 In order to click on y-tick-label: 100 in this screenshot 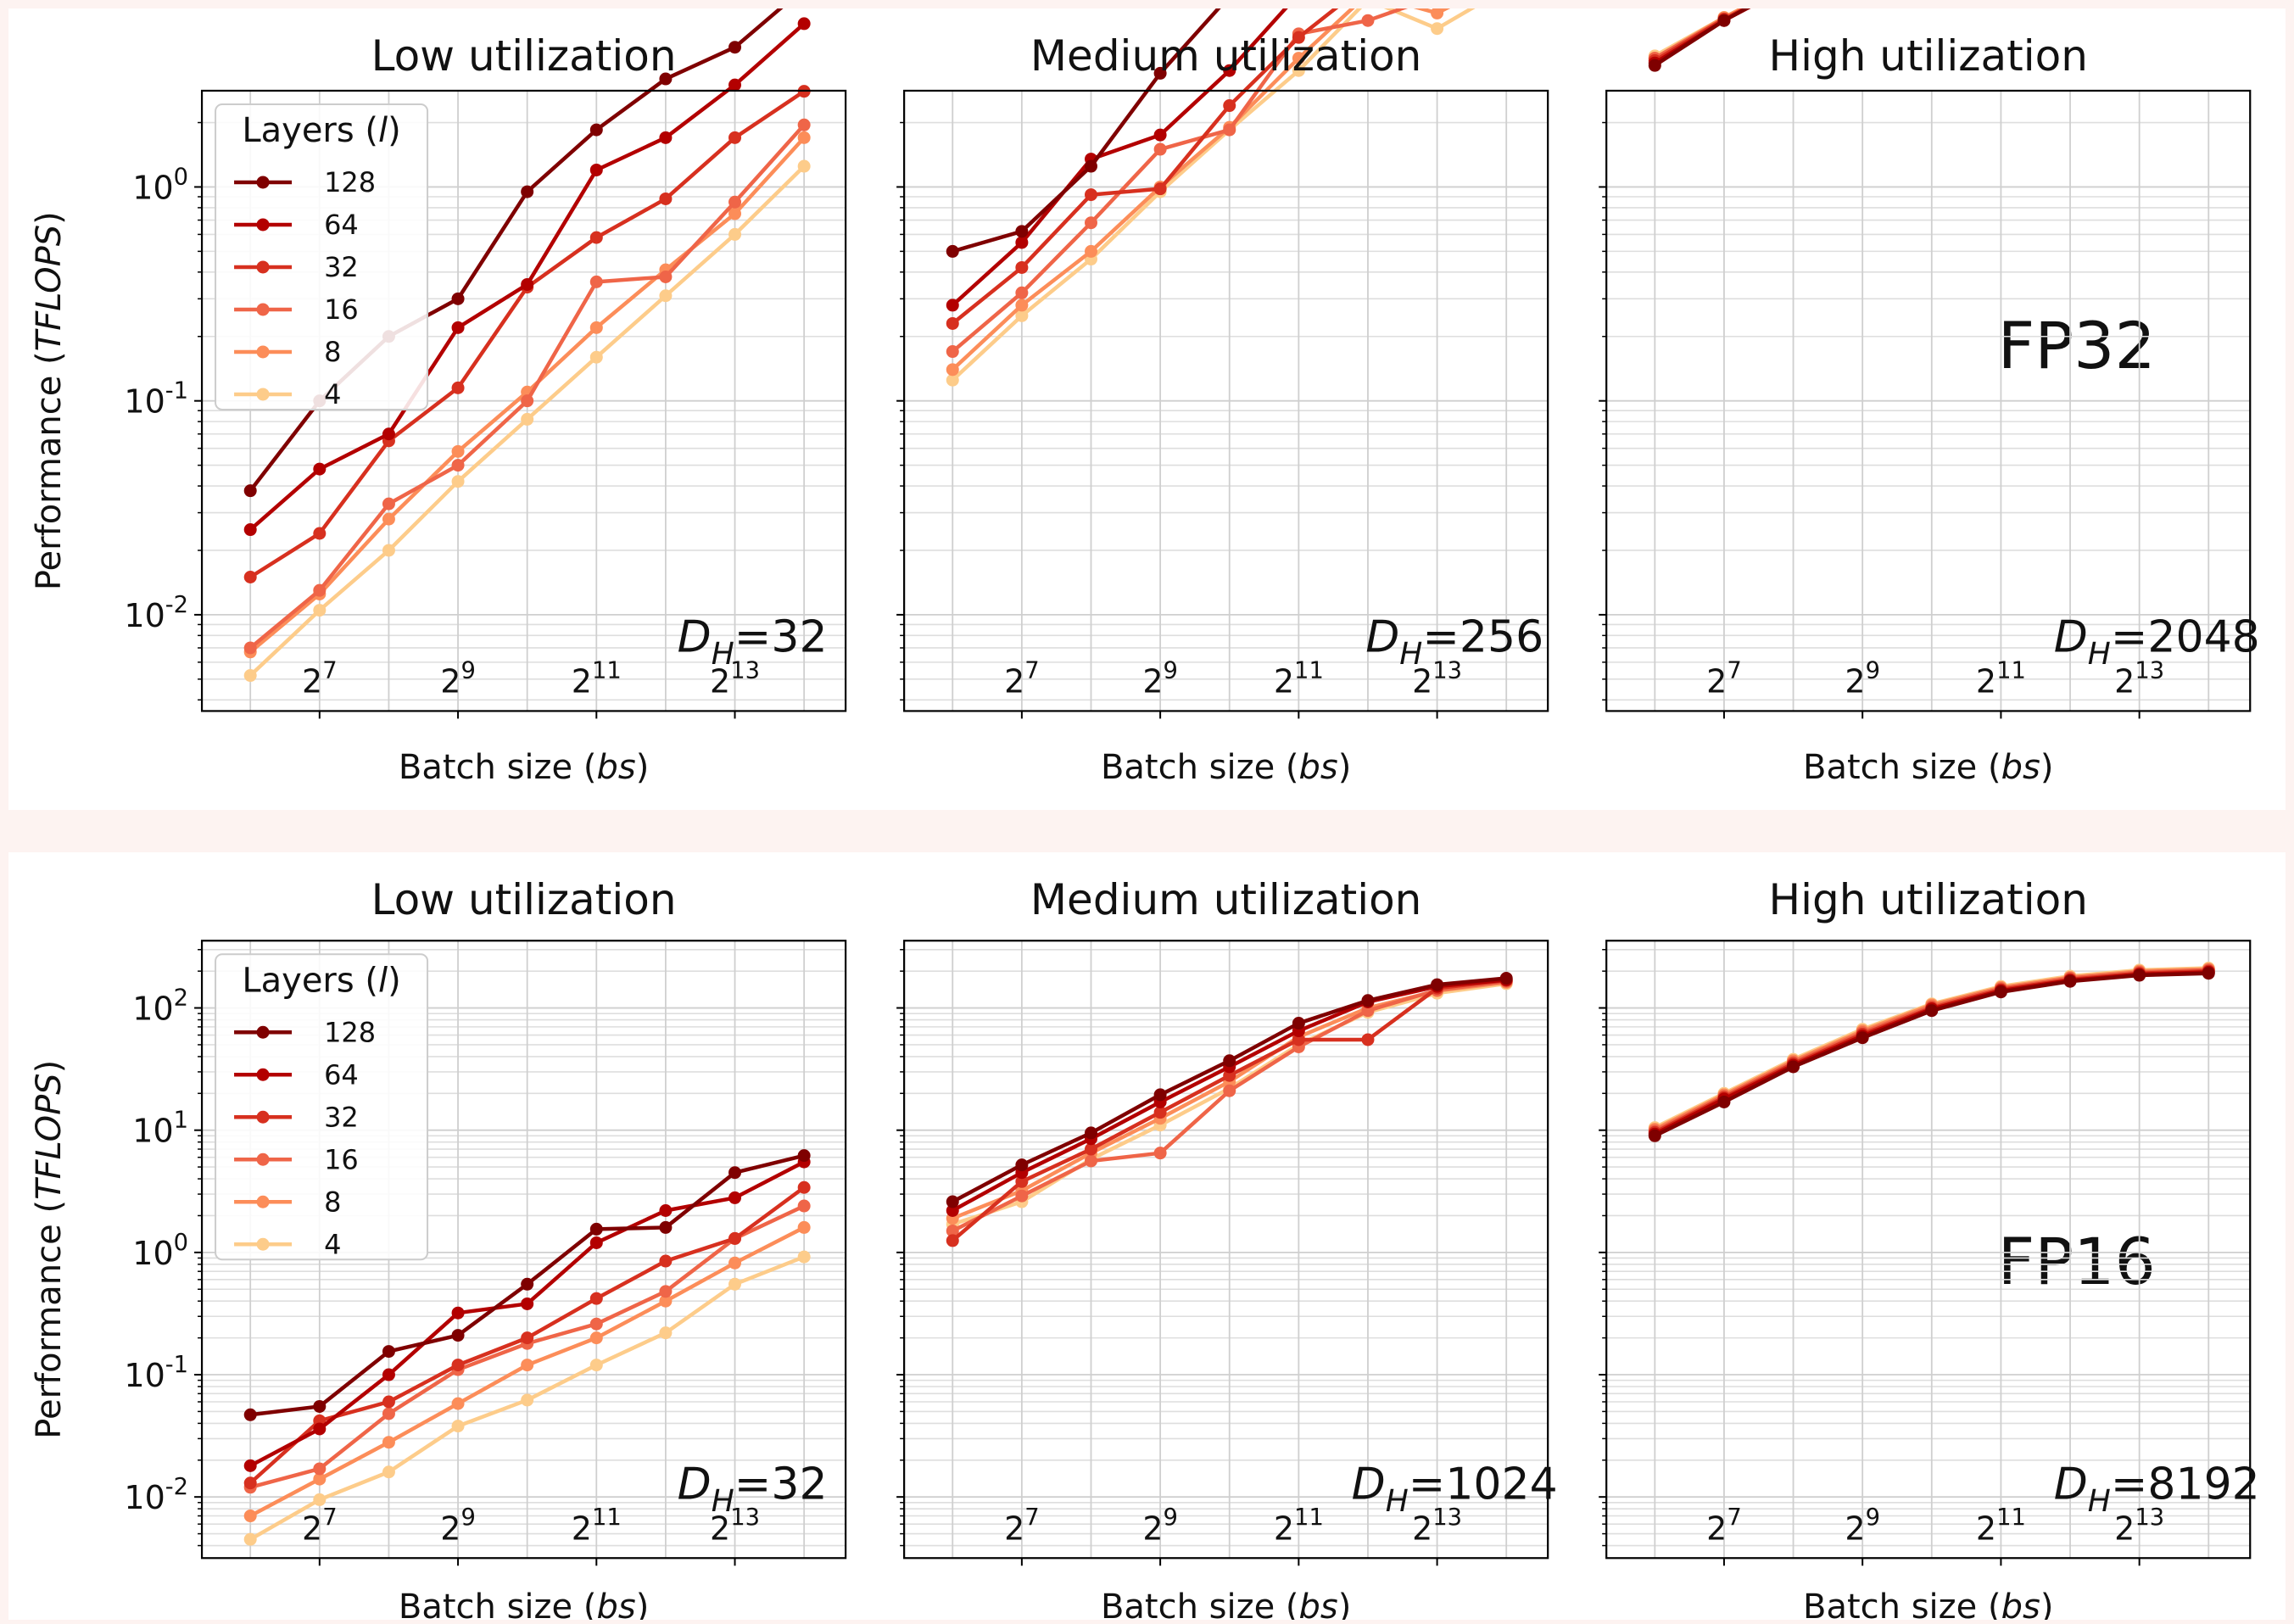, I will do `click(160, 1251)`.